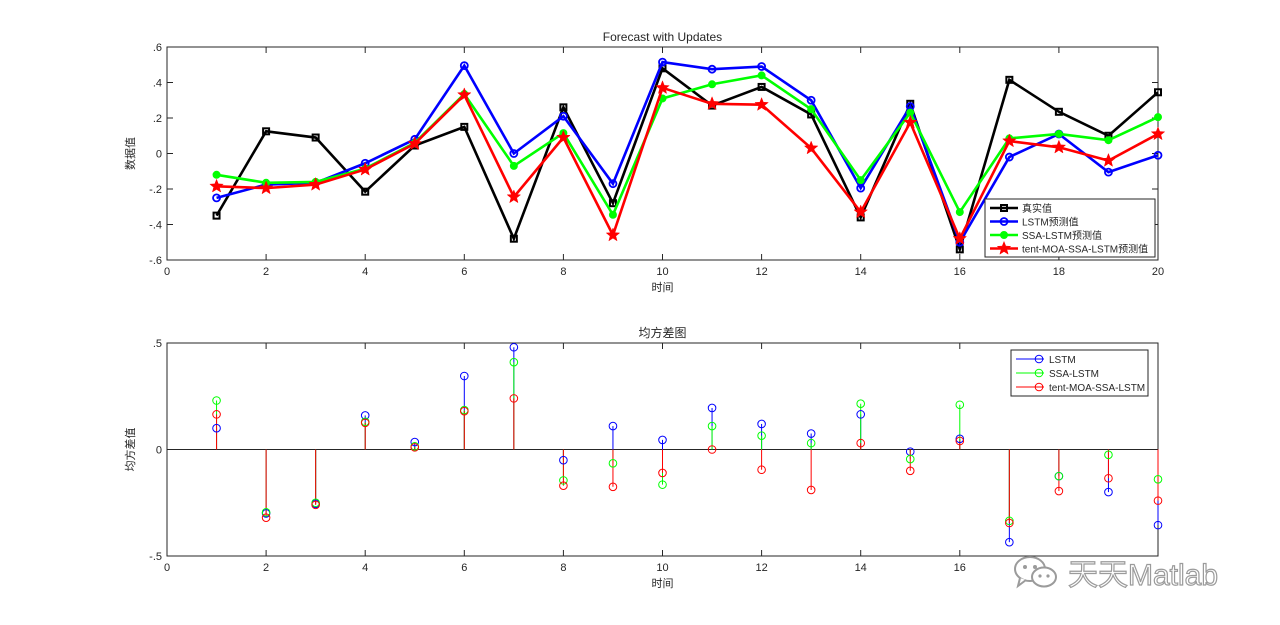 The width and height of the screenshot is (1280, 625). What do you see at coordinates (167, 272) in the screenshot?
I see `forecast-x-tick-label: 0` at bounding box center [167, 272].